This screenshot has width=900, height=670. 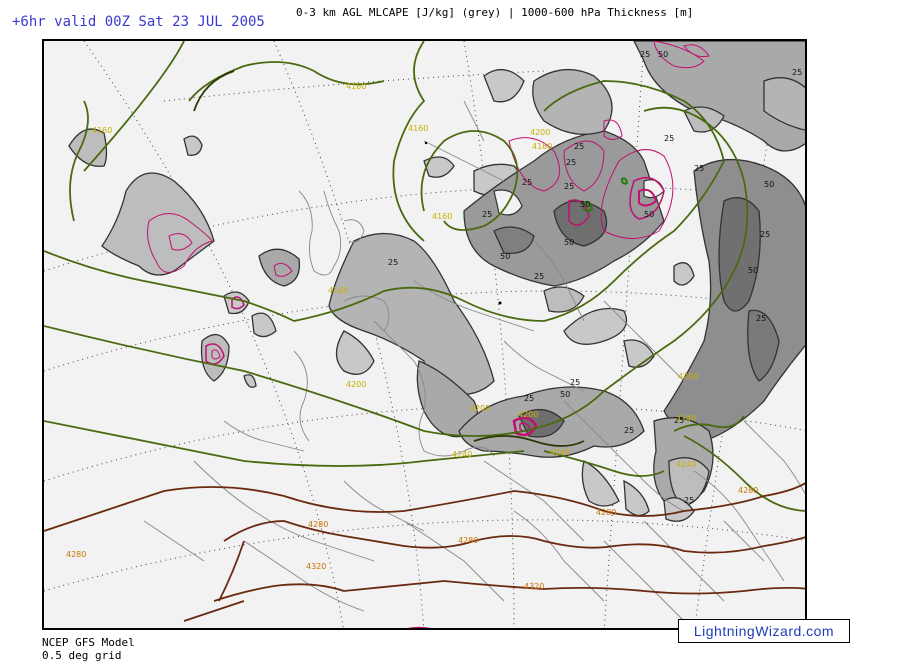 I want to click on valid-time-label: +6hr valid 00Z Sat 23 JUL 2005, so click(x=138, y=22).